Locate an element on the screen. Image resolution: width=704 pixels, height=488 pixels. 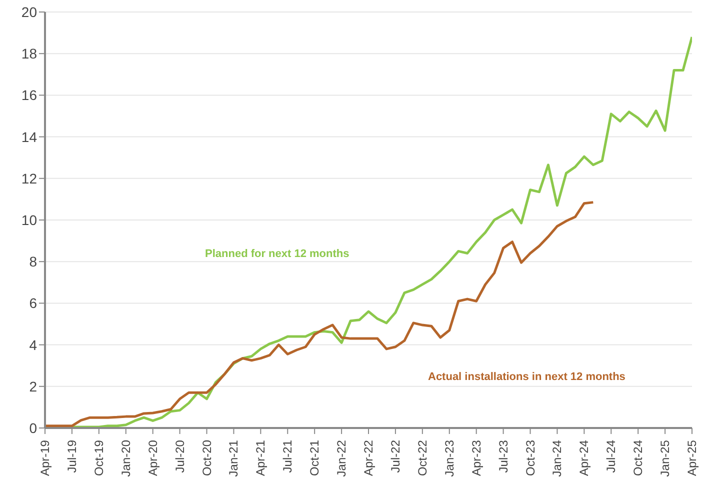
x-tick-label: Jan-23 is located at coordinates (449, 458).